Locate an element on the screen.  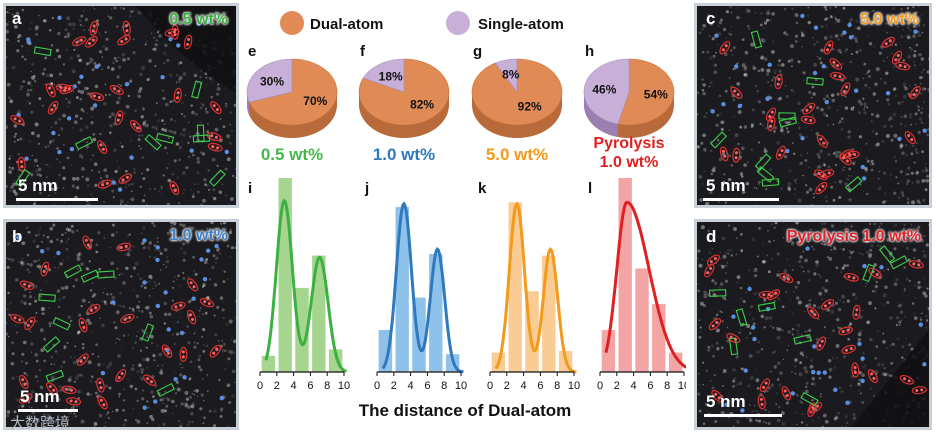
histogram-letter-l: l is located at coordinates (590, 188).